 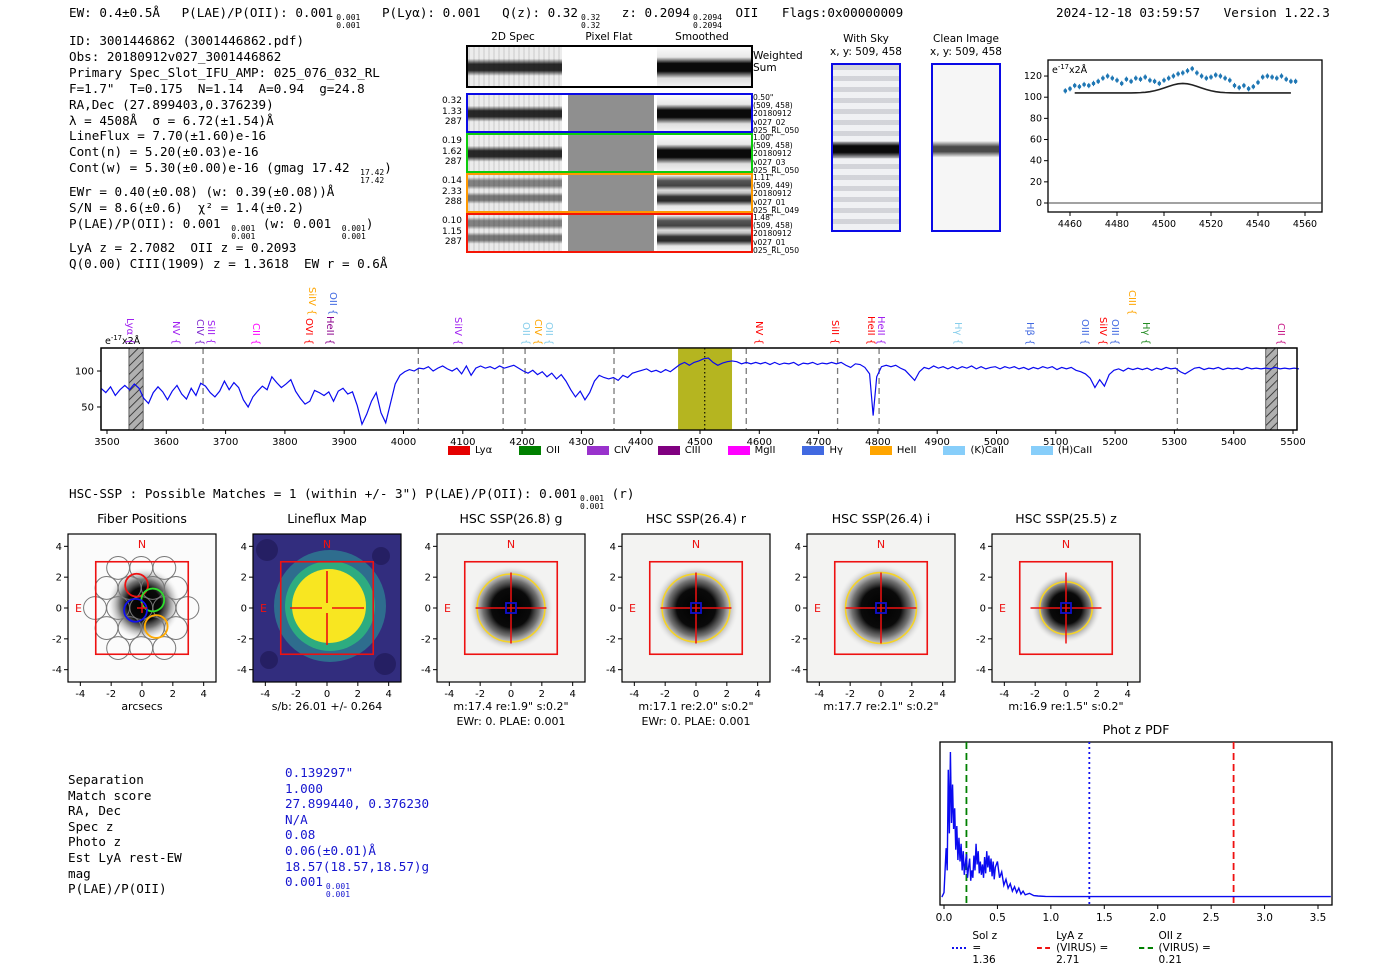 I want to click on photz-legend-label: Sol z = 1.36, so click(x=985, y=948).